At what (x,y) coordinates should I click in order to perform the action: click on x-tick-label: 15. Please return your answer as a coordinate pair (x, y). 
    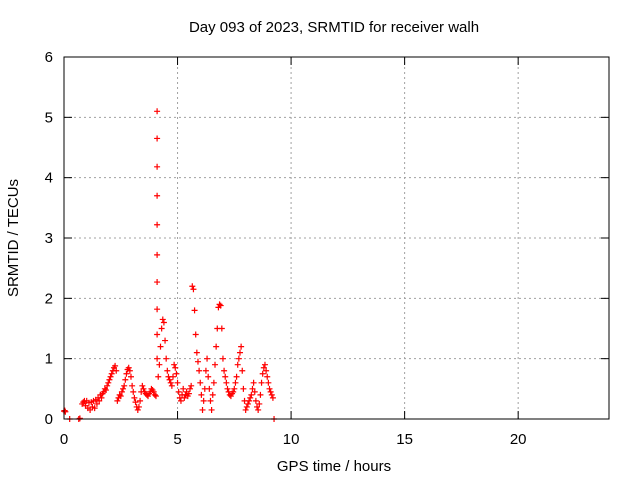
    Looking at the image, I should click on (404, 439).